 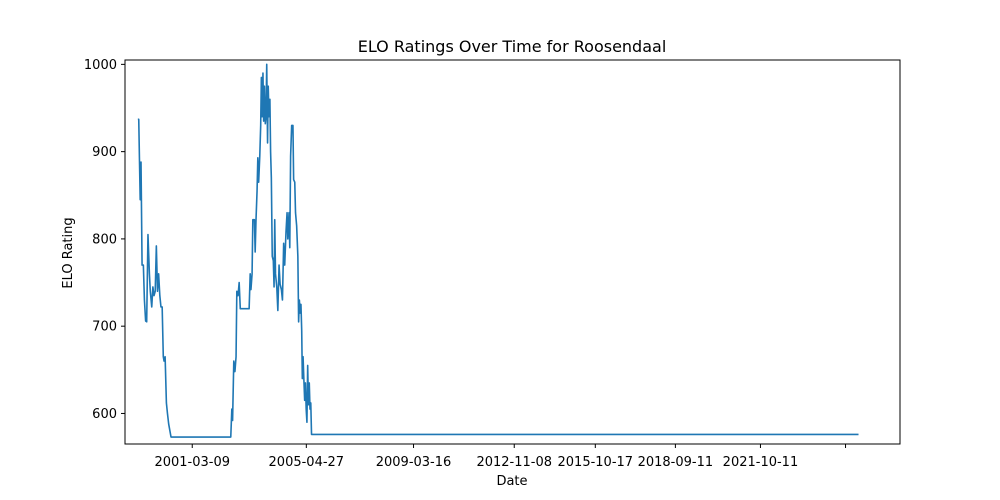 What do you see at coordinates (511, 481) in the screenshot?
I see `x-axis-label: Date` at bounding box center [511, 481].